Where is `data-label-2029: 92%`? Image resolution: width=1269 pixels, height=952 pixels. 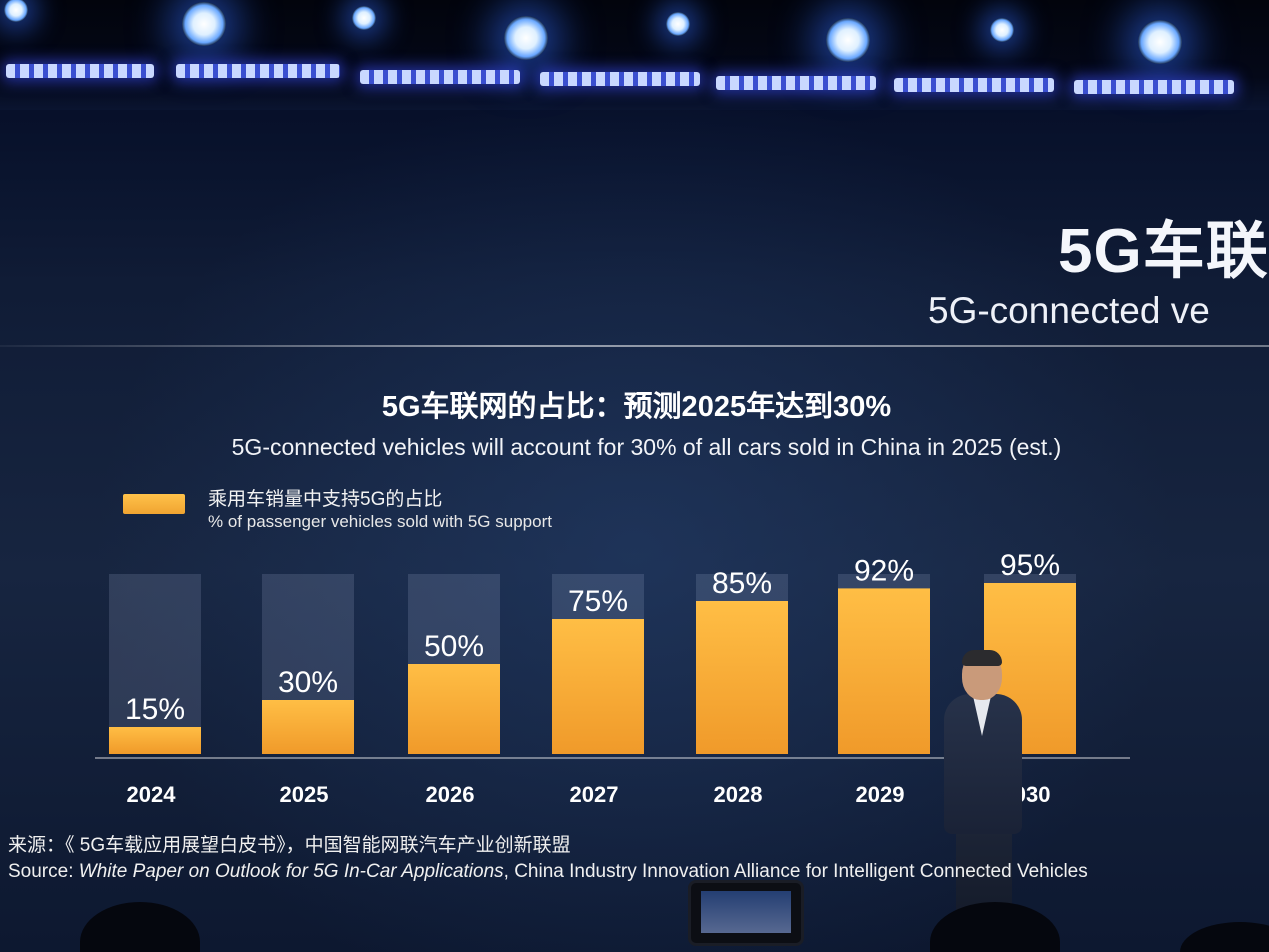 data-label-2029: 92% is located at coordinates (884, 570).